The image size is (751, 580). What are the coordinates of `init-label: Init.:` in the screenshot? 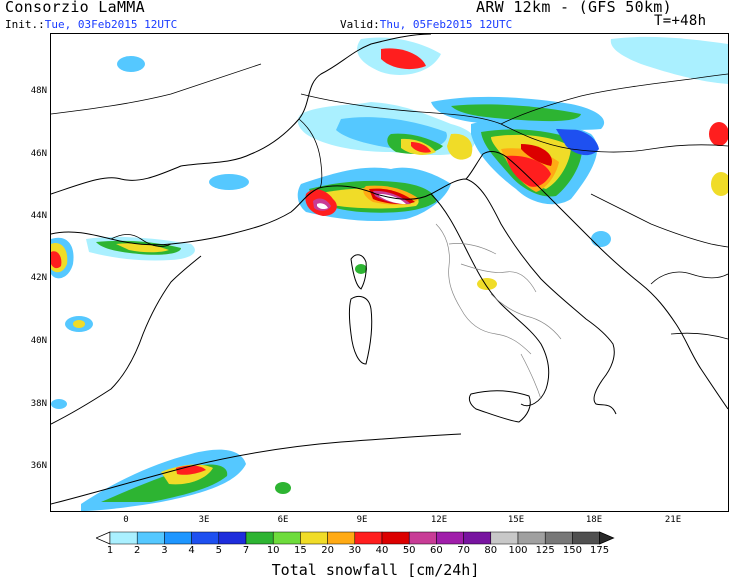 It's located at (25, 24).